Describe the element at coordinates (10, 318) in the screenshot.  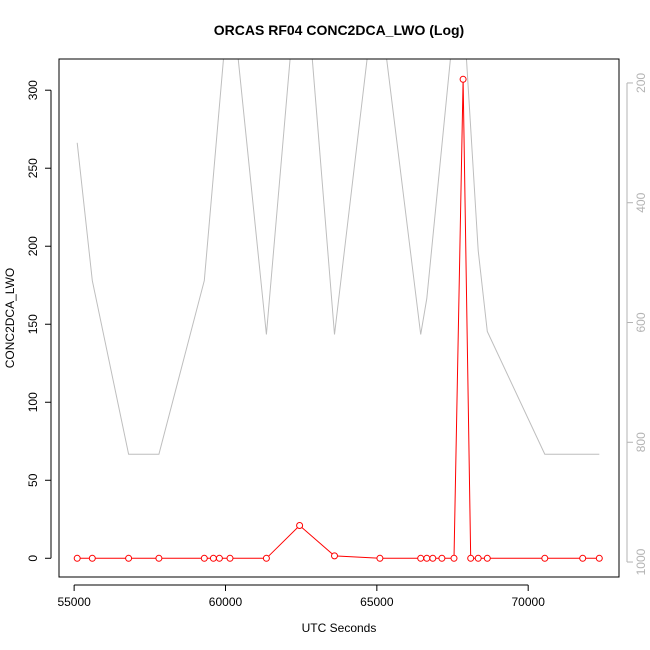
I see `y-axis-label: CONC2DCA_LWO` at that location.